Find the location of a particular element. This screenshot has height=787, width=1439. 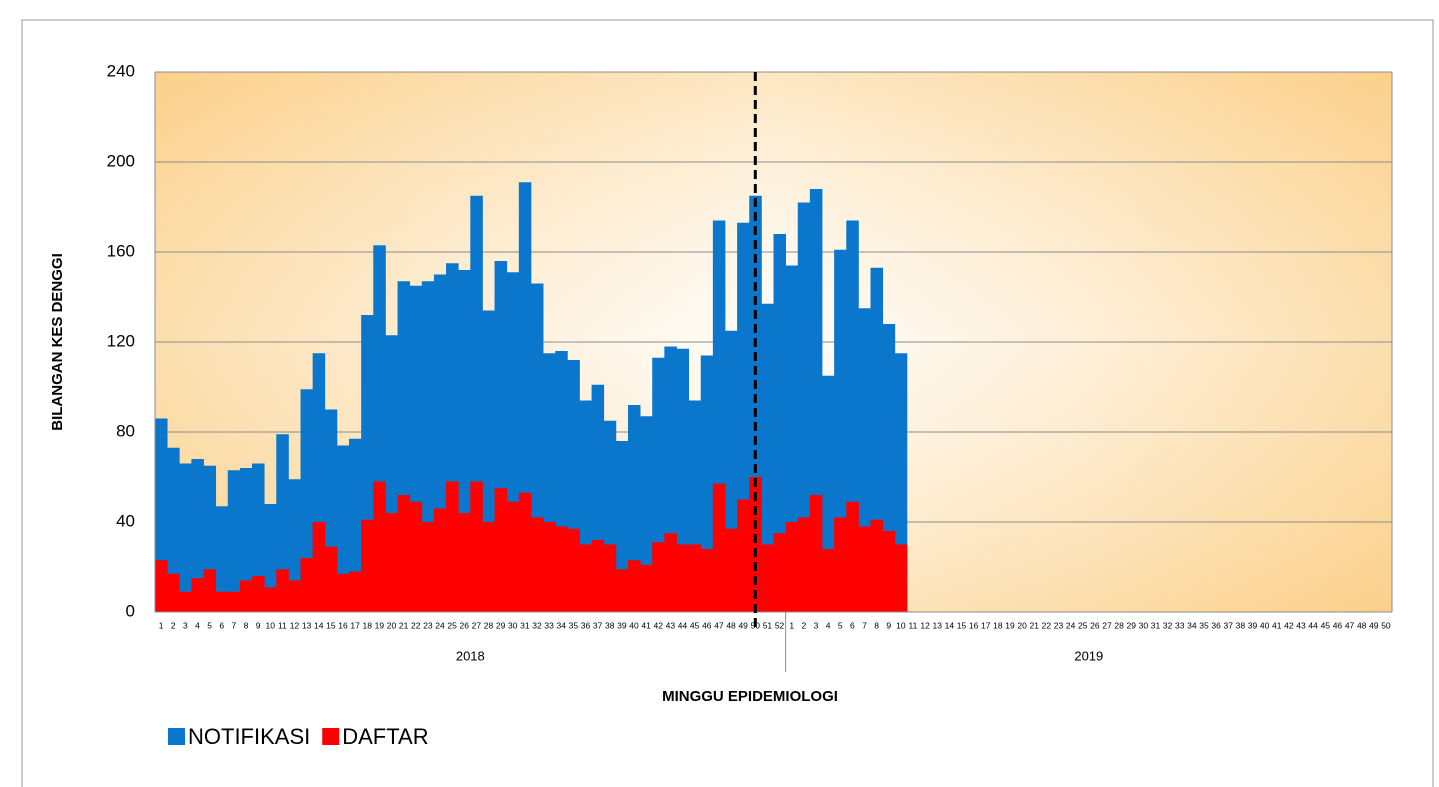

x-tick-label: 38 is located at coordinates (610, 625).